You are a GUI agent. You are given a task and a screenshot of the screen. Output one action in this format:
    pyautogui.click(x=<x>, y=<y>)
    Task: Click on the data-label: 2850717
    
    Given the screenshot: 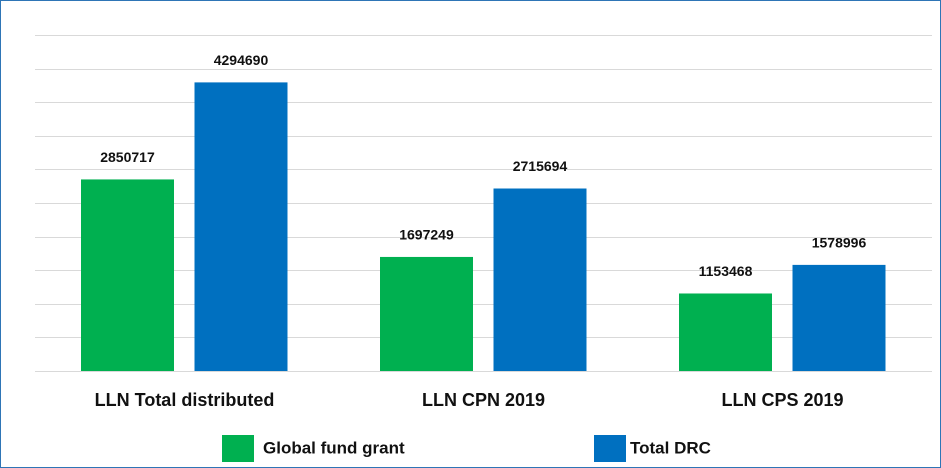 What is the action you would take?
    pyautogui.click(x=127, y=157)
    